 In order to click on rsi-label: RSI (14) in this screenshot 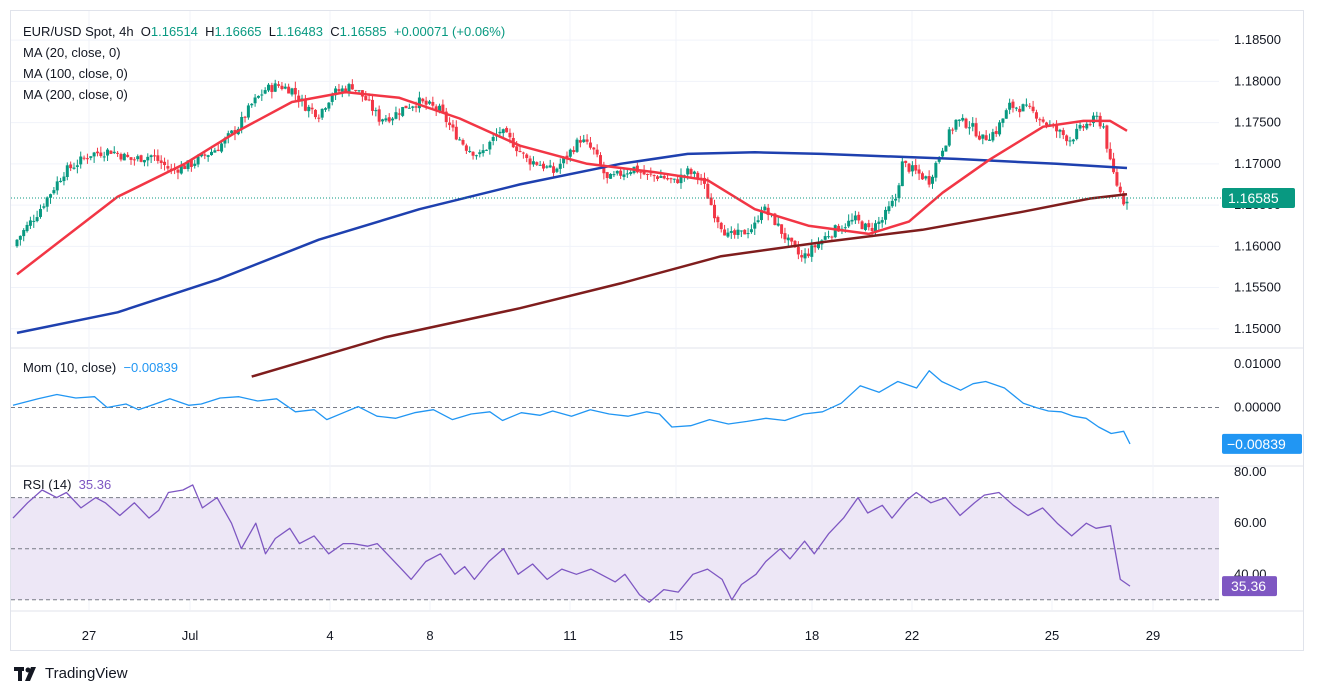, I will do `click(47, 484)`.